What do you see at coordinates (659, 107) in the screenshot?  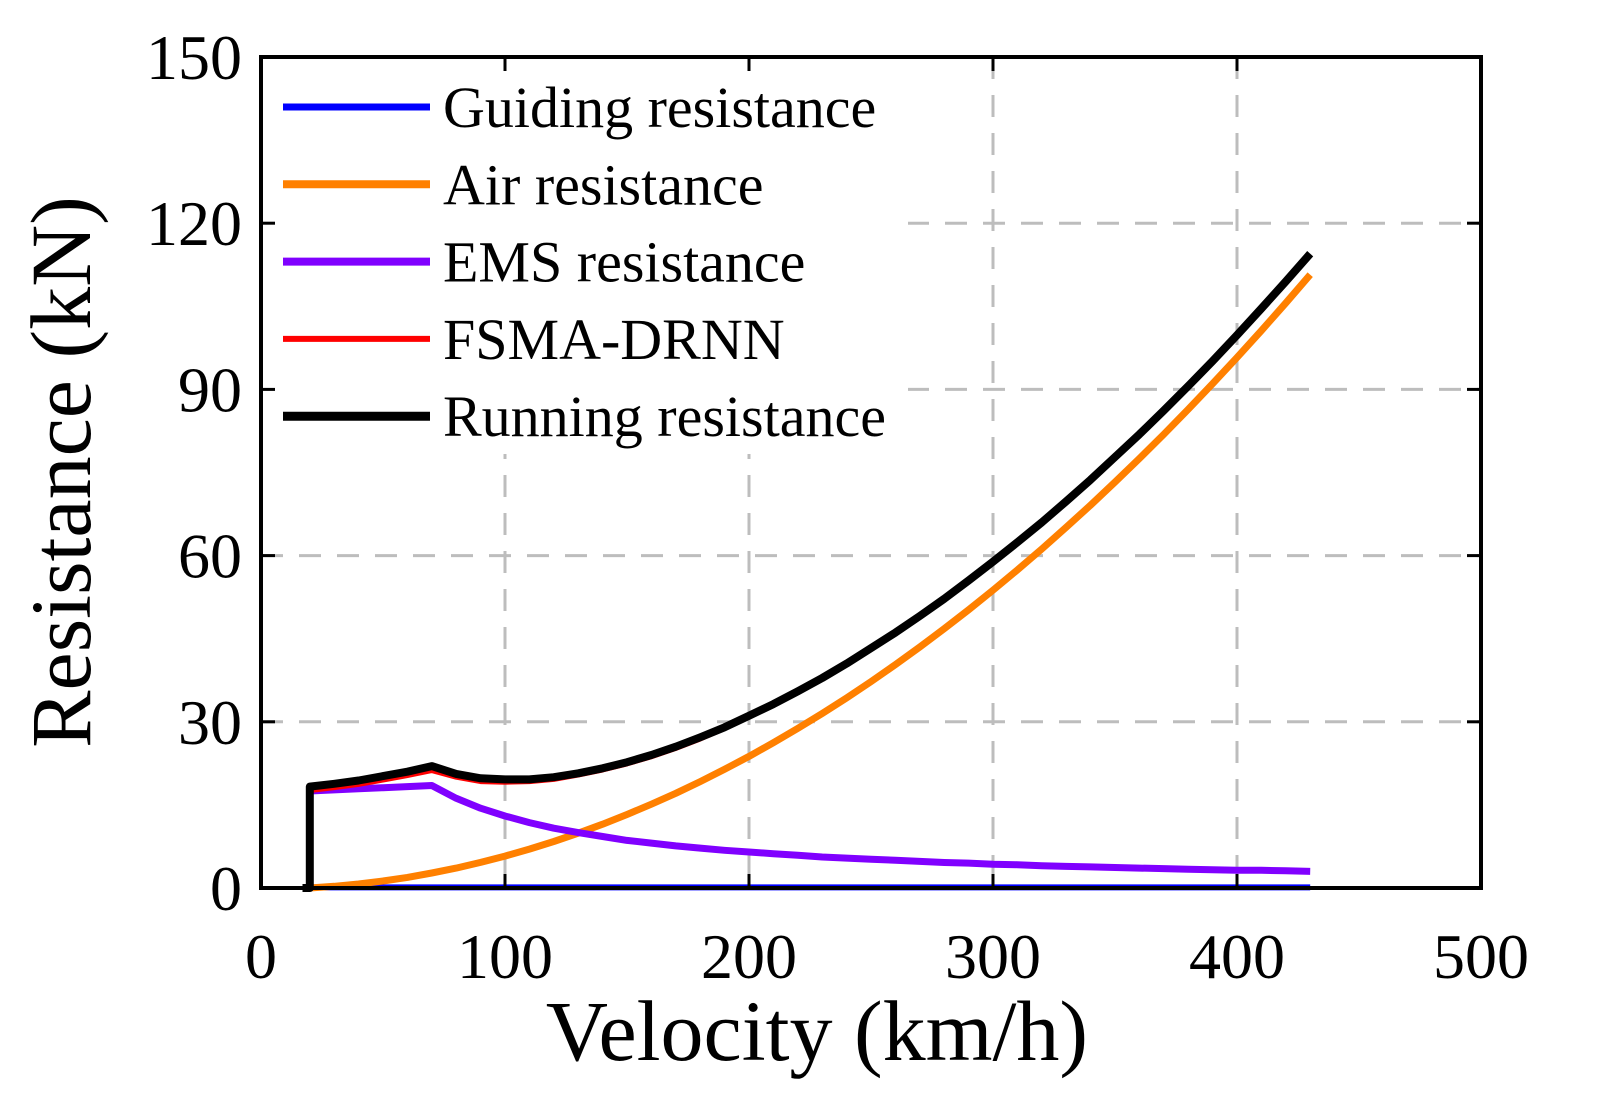 I see `legend-label: Guiding resistance` at bounding box center [659, 107].